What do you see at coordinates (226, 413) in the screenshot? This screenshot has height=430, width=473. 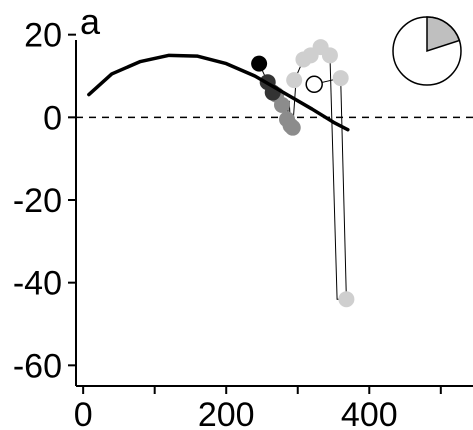 I see `x-tick-label: 200` at bounding box center [226, 413].